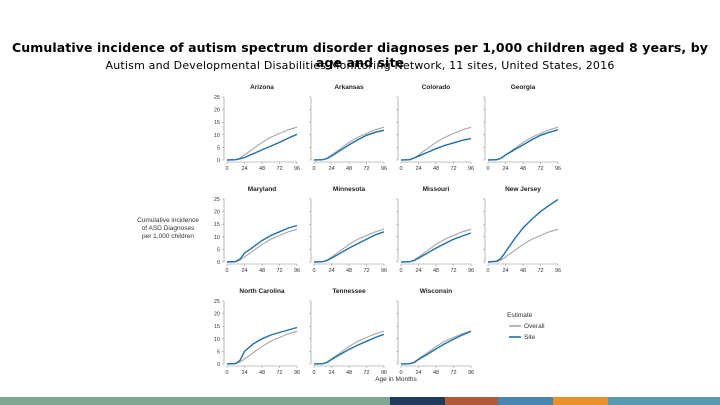 The height and width of the screenshot is (405, 720). What do you see at coordinates (523, 87) in the screenshot?
I see `panel-title: Georgia` at bounding box center [523, 87].